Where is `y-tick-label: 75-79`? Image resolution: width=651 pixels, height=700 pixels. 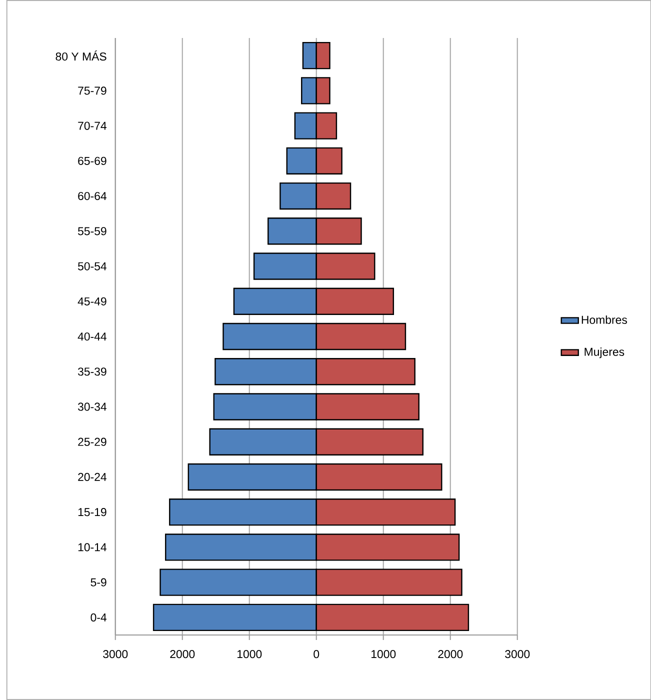
y-tick-label: 75-79 is located at coordinates (92, 90).